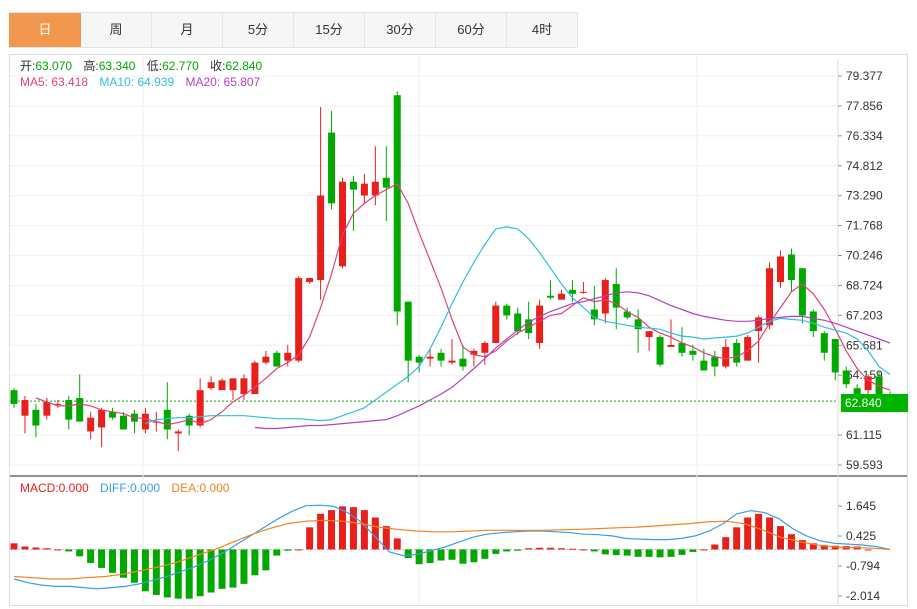  What do you see at coordinates (861, 536) in the screenshot?
I see `macd-tick-label-1: 0.425` at bounding box center [861, 536].